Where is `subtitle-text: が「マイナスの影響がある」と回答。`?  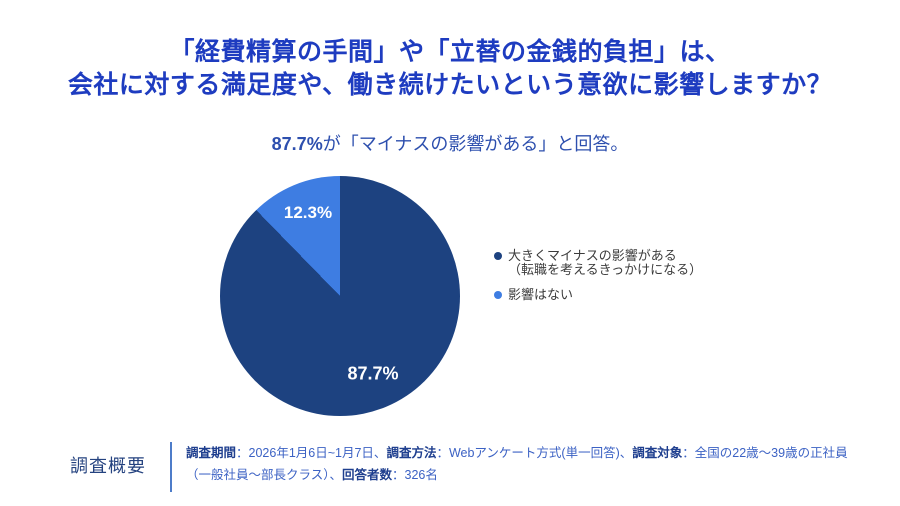 subtitle-text: が「マイナスの影響がある」と回答。 is located at coordinates (475, 144).